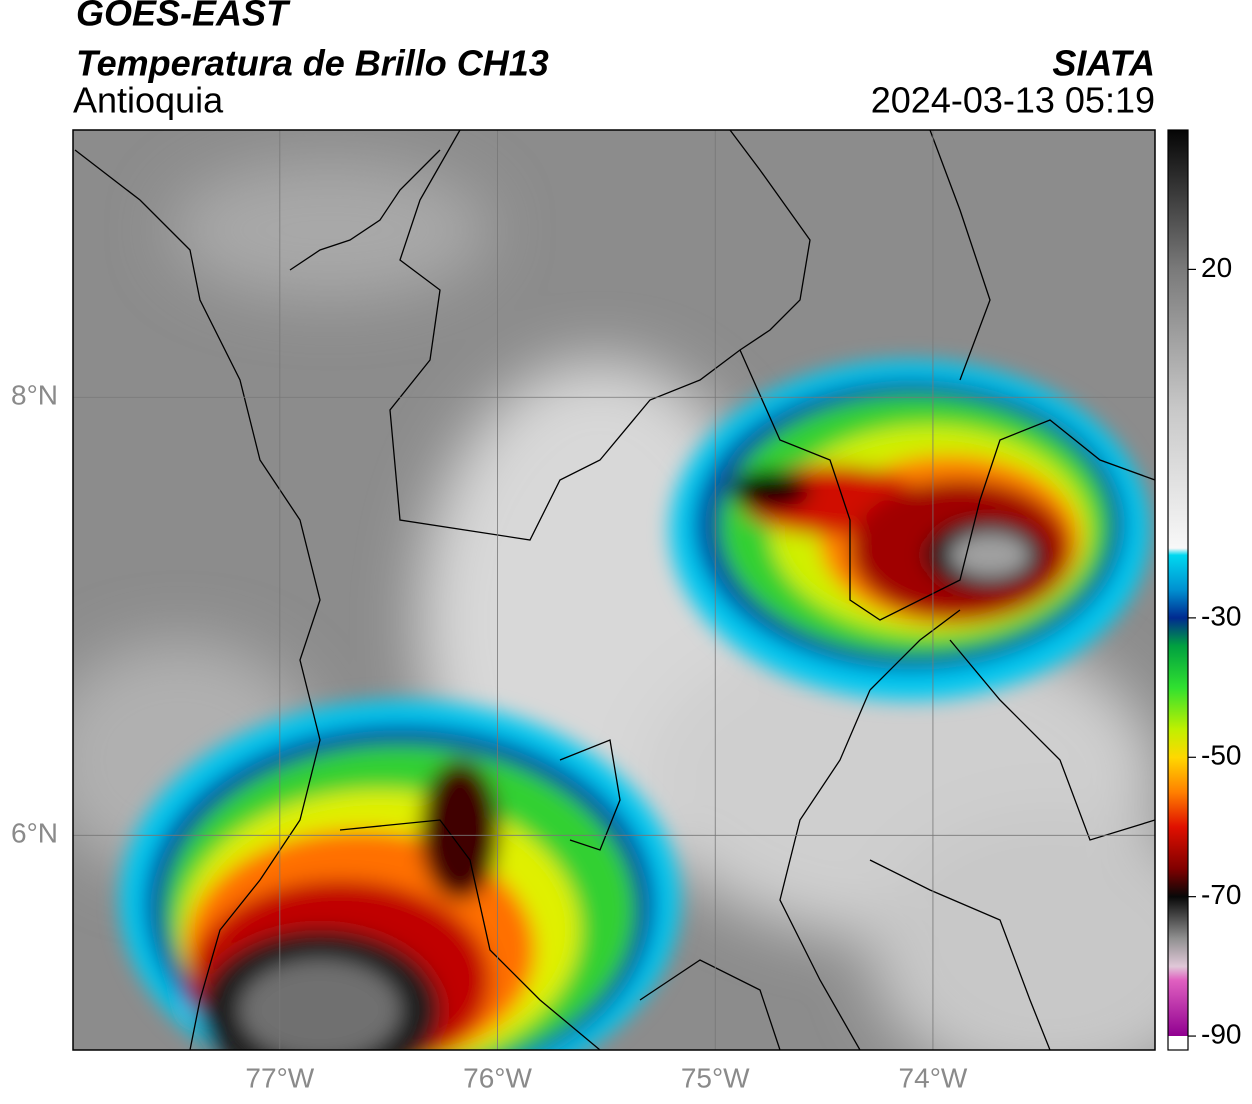 The height and width of the screenshot is (1104, 1252). What do you see at coordinates (910, 530) in the screenshot?
I see `storm-east` at bounding box center [910, 530].